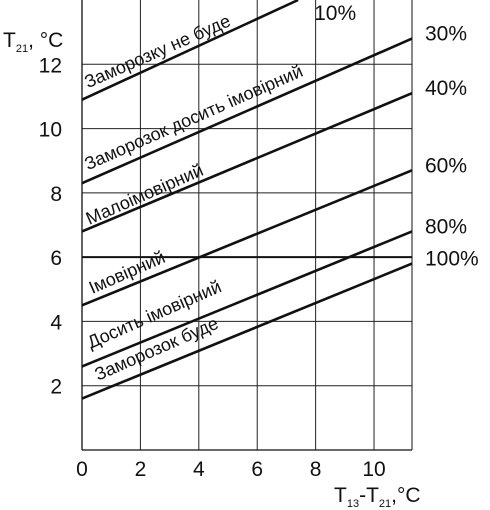  I want to click on zone-label-0: Заморозку не буде, so click(157, 51).